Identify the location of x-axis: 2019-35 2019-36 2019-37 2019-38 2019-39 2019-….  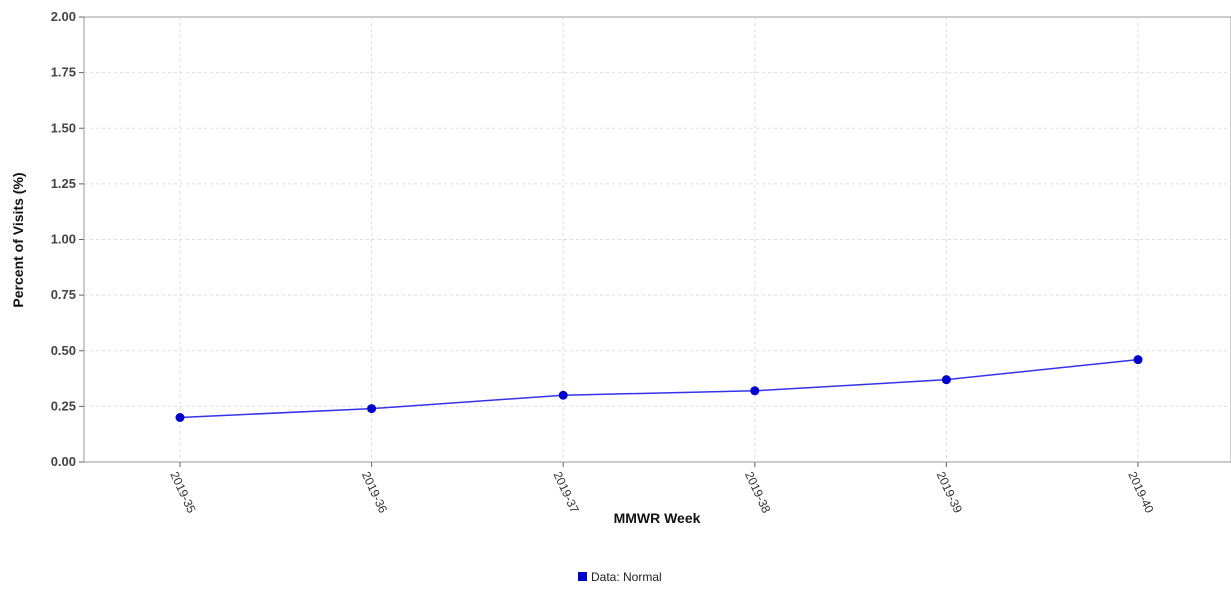
(662, 488).